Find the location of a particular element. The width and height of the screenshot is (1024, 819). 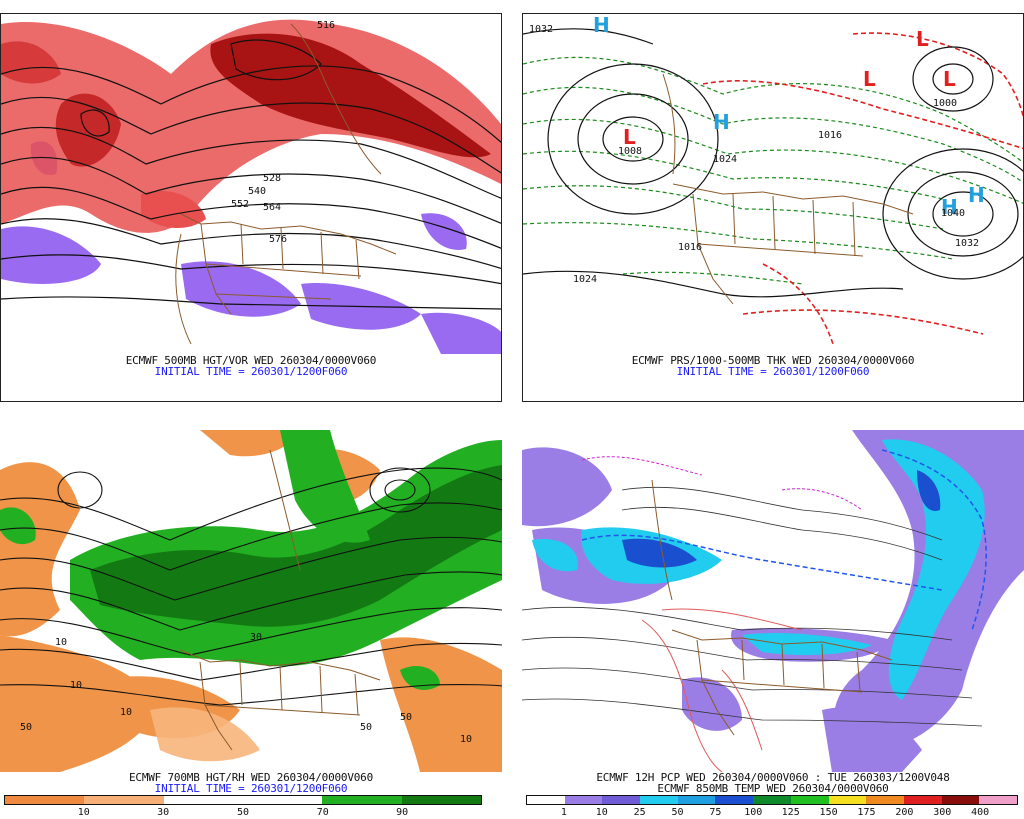

contour-label: 576 is located at coordinates (278, 239).